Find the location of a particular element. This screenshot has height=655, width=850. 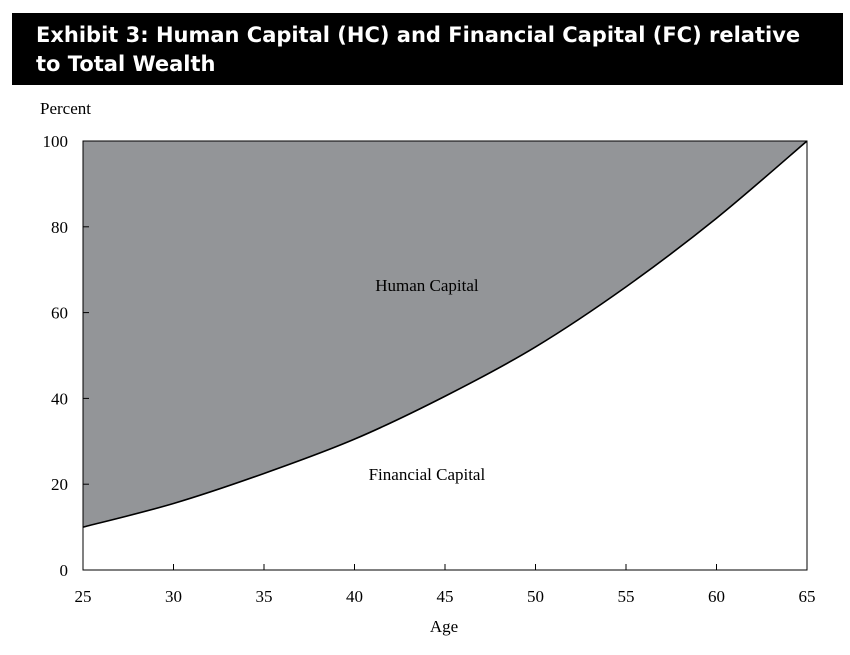

y-tick-label: 0 is located at coordinates (64, 570).